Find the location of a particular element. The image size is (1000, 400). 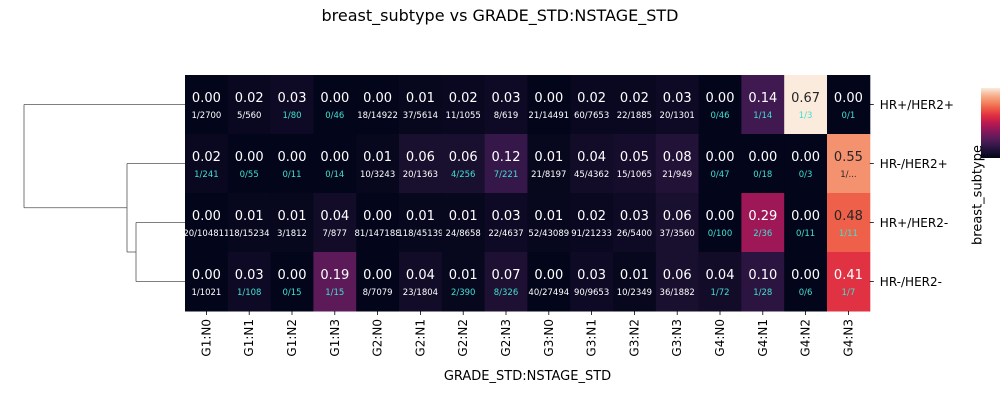

cell-count-label: 0/55 is located at coordinates (249, 175).